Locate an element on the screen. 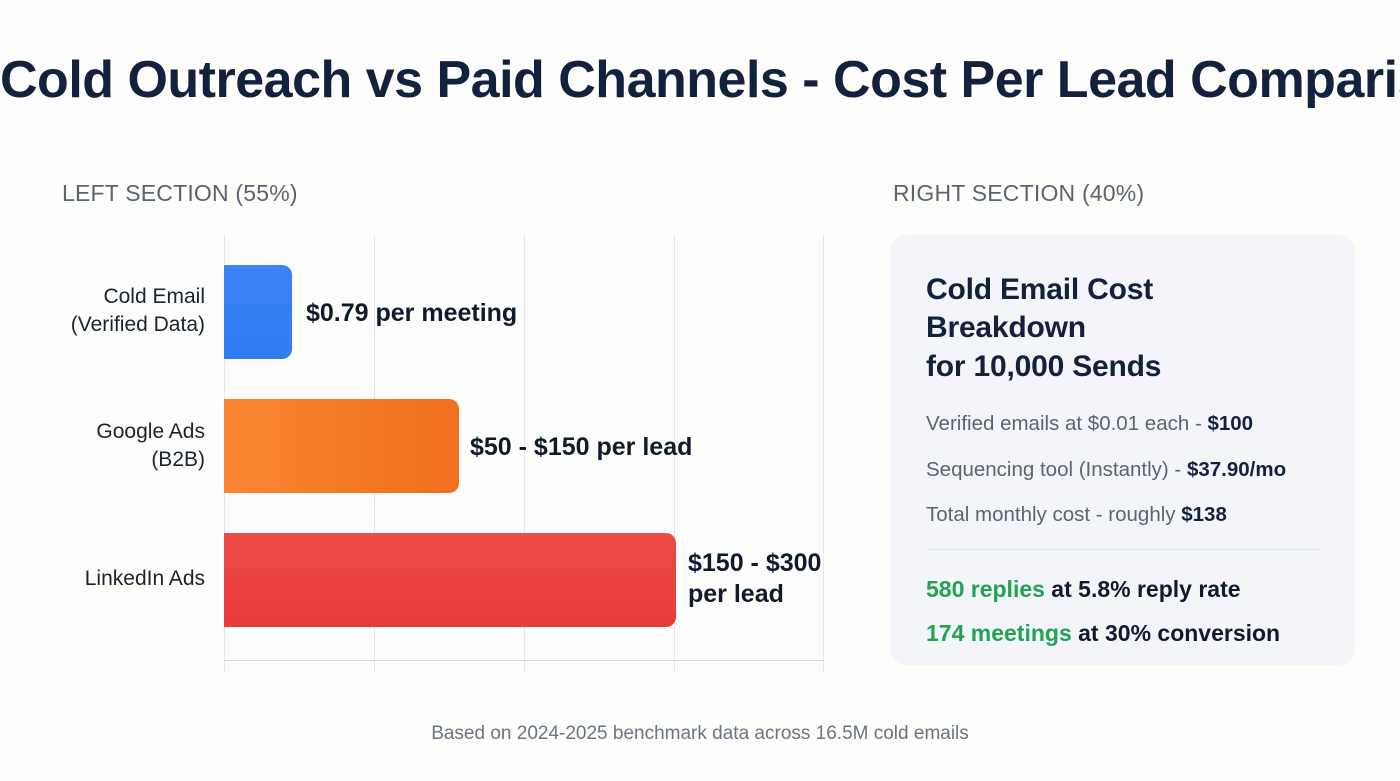 The image size is (1400, 781). bar-value-linkedin-ads: $150 - $300 per lead is located at coordinates (755, 578).